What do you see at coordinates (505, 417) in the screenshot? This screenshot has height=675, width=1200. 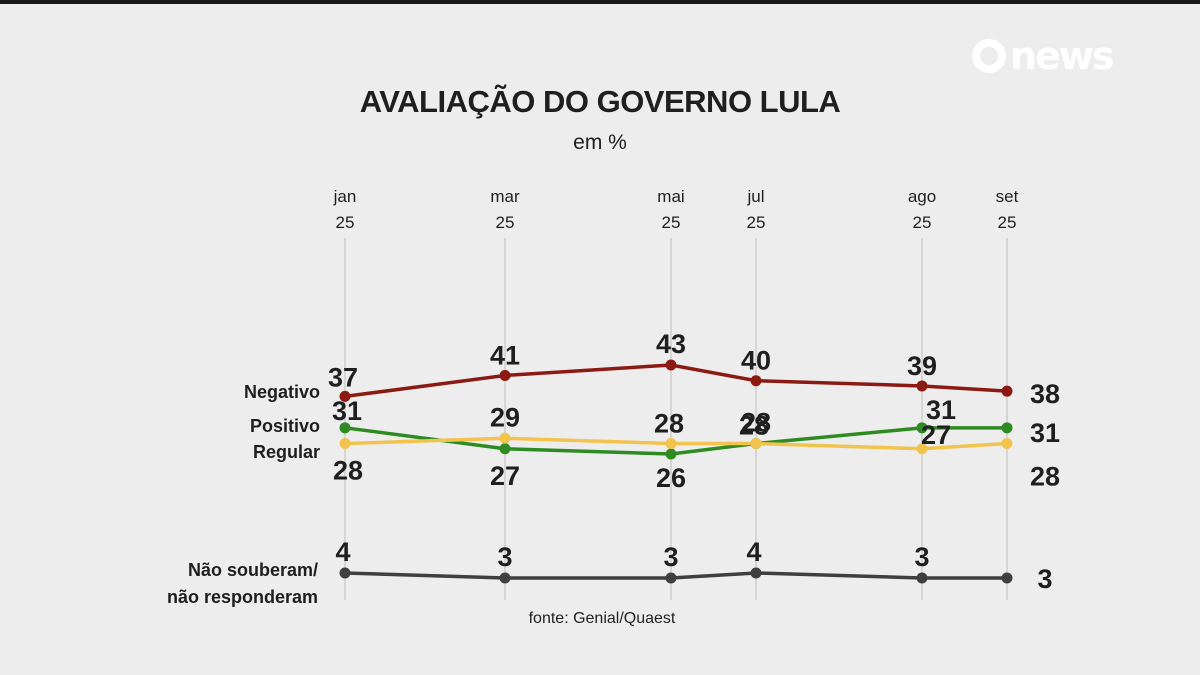 I see `data-label-regular: 29` at bounding box center [505, 417].